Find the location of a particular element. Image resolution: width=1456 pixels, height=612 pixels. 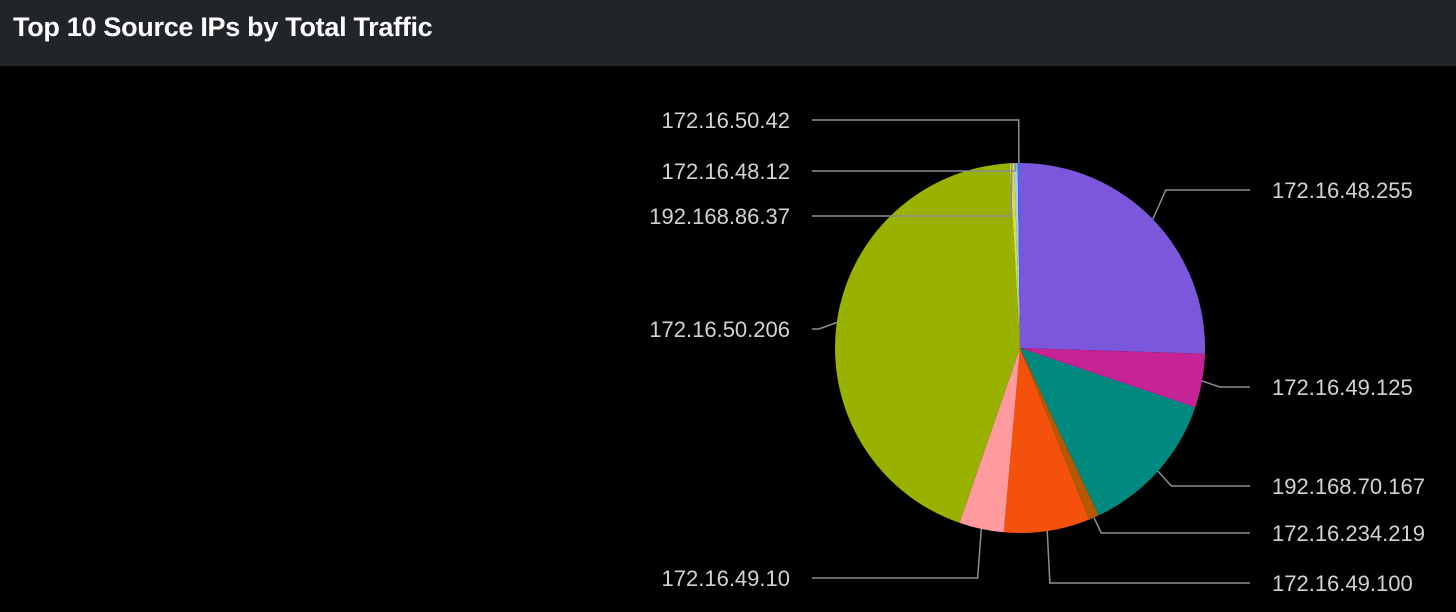

panel-header: Top 10 Source IPs by Total Traffic is located at coordinates (728, 33).